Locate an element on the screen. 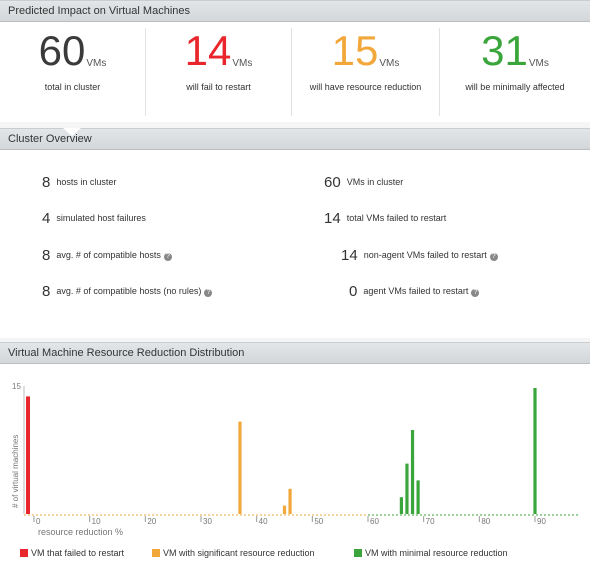 Image resolution: width=590 pixels, height=577 pixels. legend-item-minimal: VM with minimal resource reduction is located at coordinates (431, 553).